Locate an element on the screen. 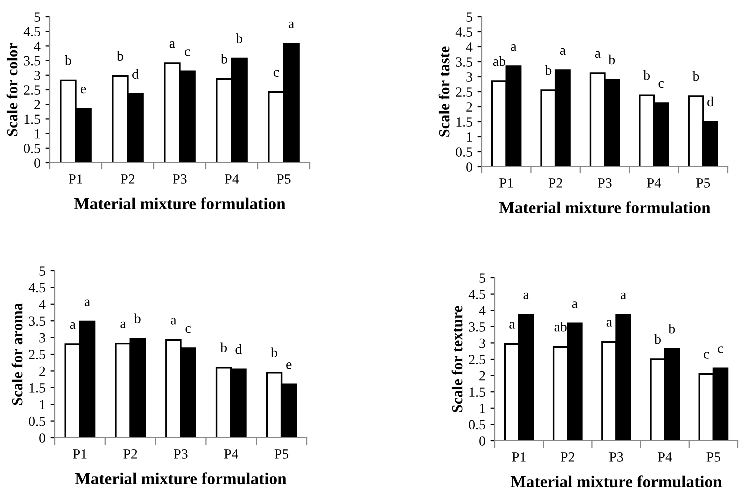 The image size is (744, 488). data-label: ab is located at coordinates (560, 327).